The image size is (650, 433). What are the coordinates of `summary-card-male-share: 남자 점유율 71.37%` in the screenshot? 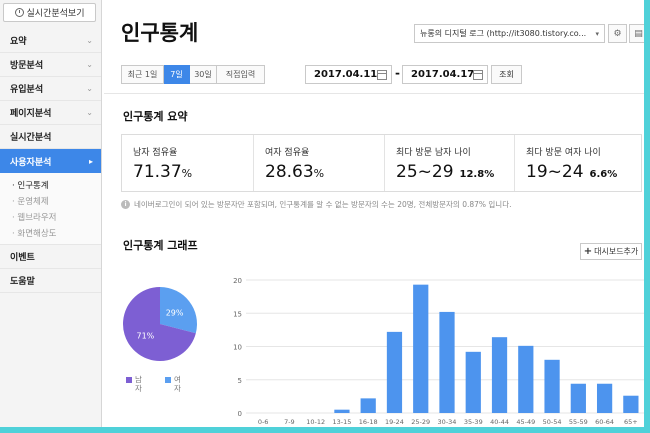 It's located at (188, 163).